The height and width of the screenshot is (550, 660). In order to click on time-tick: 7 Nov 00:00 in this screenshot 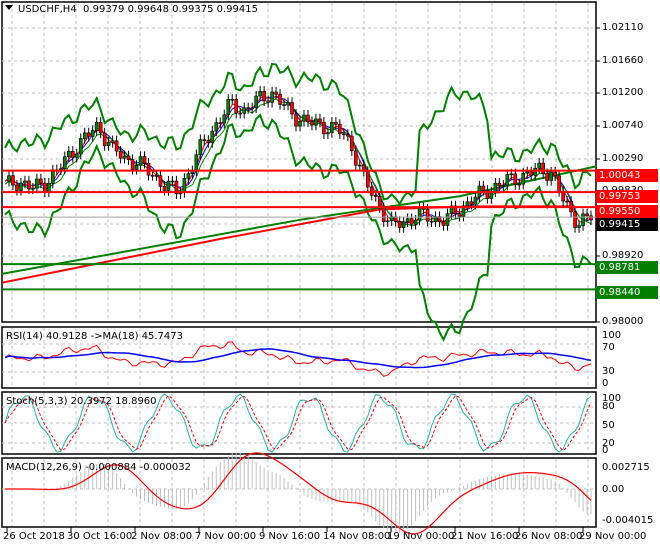, I will do `click(226, 536)`.